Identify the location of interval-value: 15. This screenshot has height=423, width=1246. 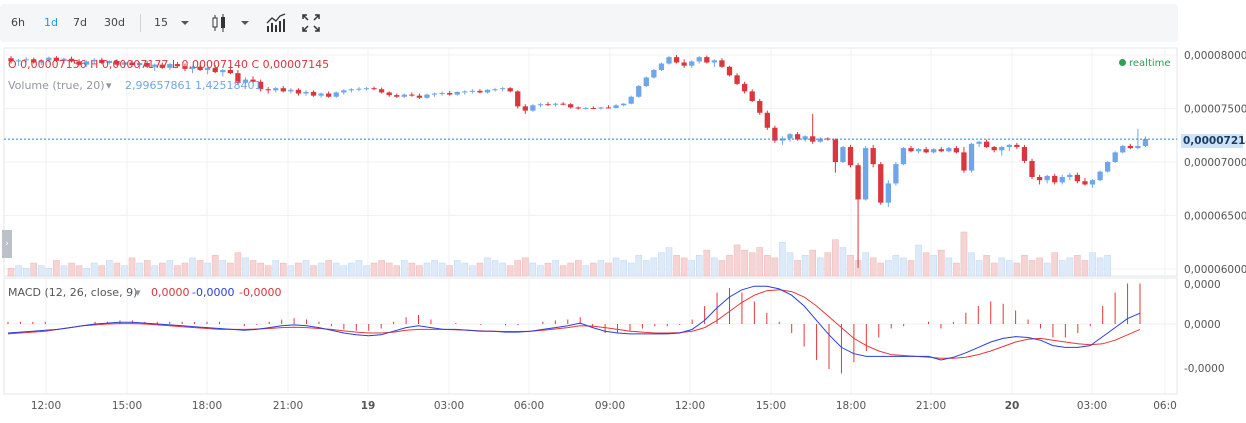
(161, 22).